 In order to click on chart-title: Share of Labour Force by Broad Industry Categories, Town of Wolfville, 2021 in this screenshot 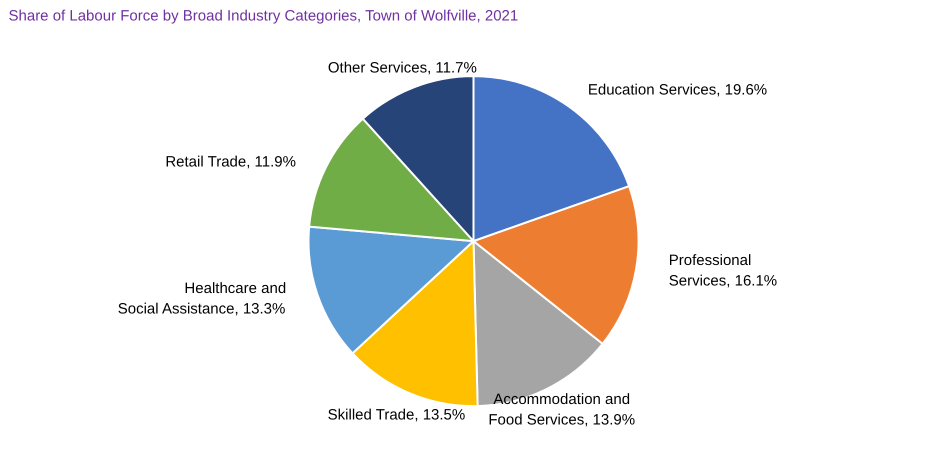, I will do `click(263, 16)`.